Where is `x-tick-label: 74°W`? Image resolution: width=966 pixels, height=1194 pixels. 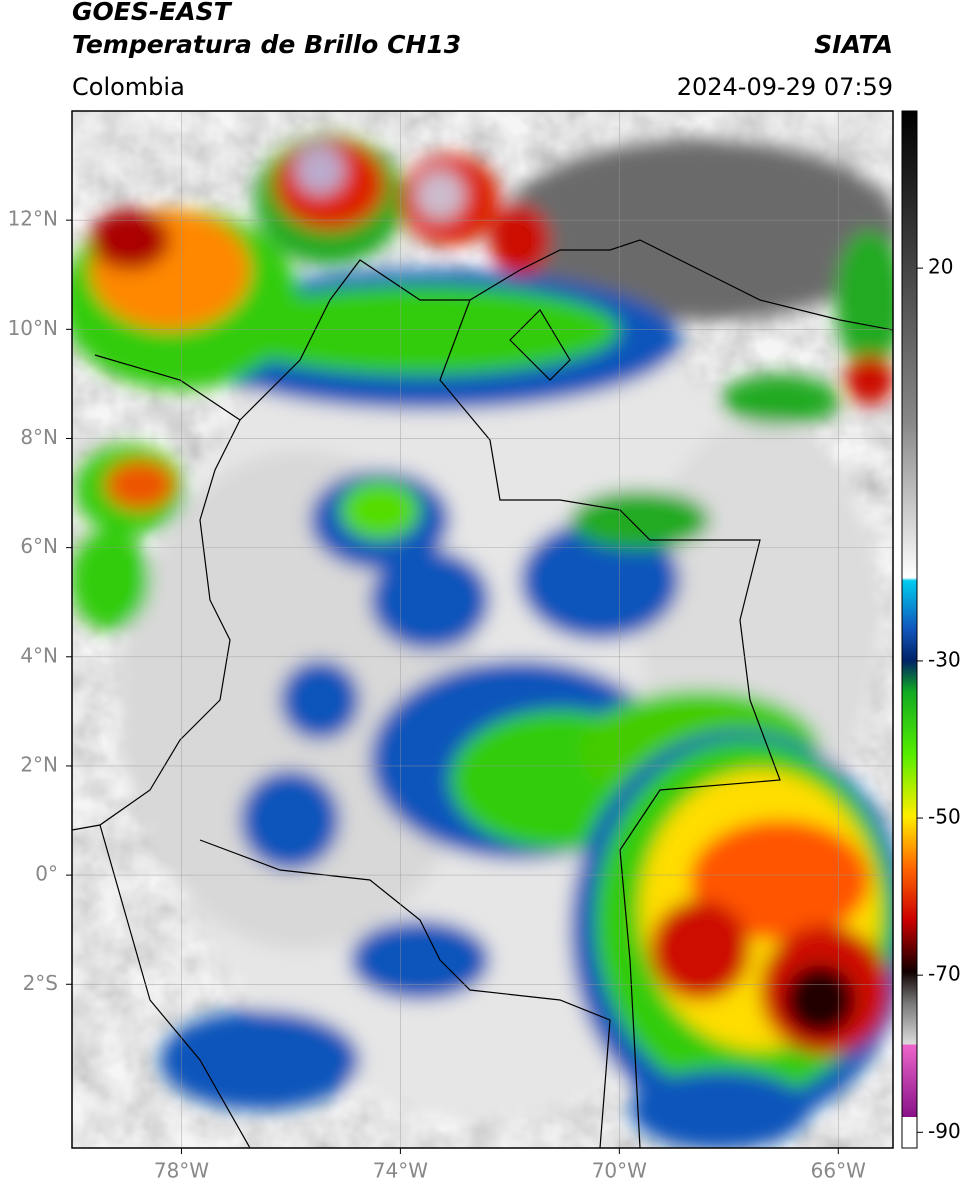
x-tick-label: 74°W is located at coordinates (400, 1171).